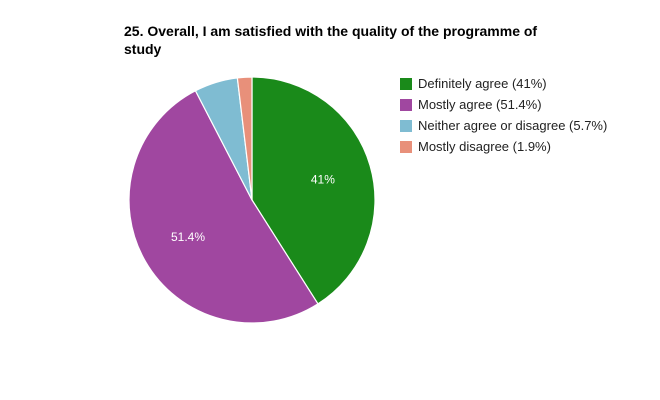 Image resolution: width=660 pixels, height=400 pixels. I want to click on data-label: 41%, so click(323, 179).